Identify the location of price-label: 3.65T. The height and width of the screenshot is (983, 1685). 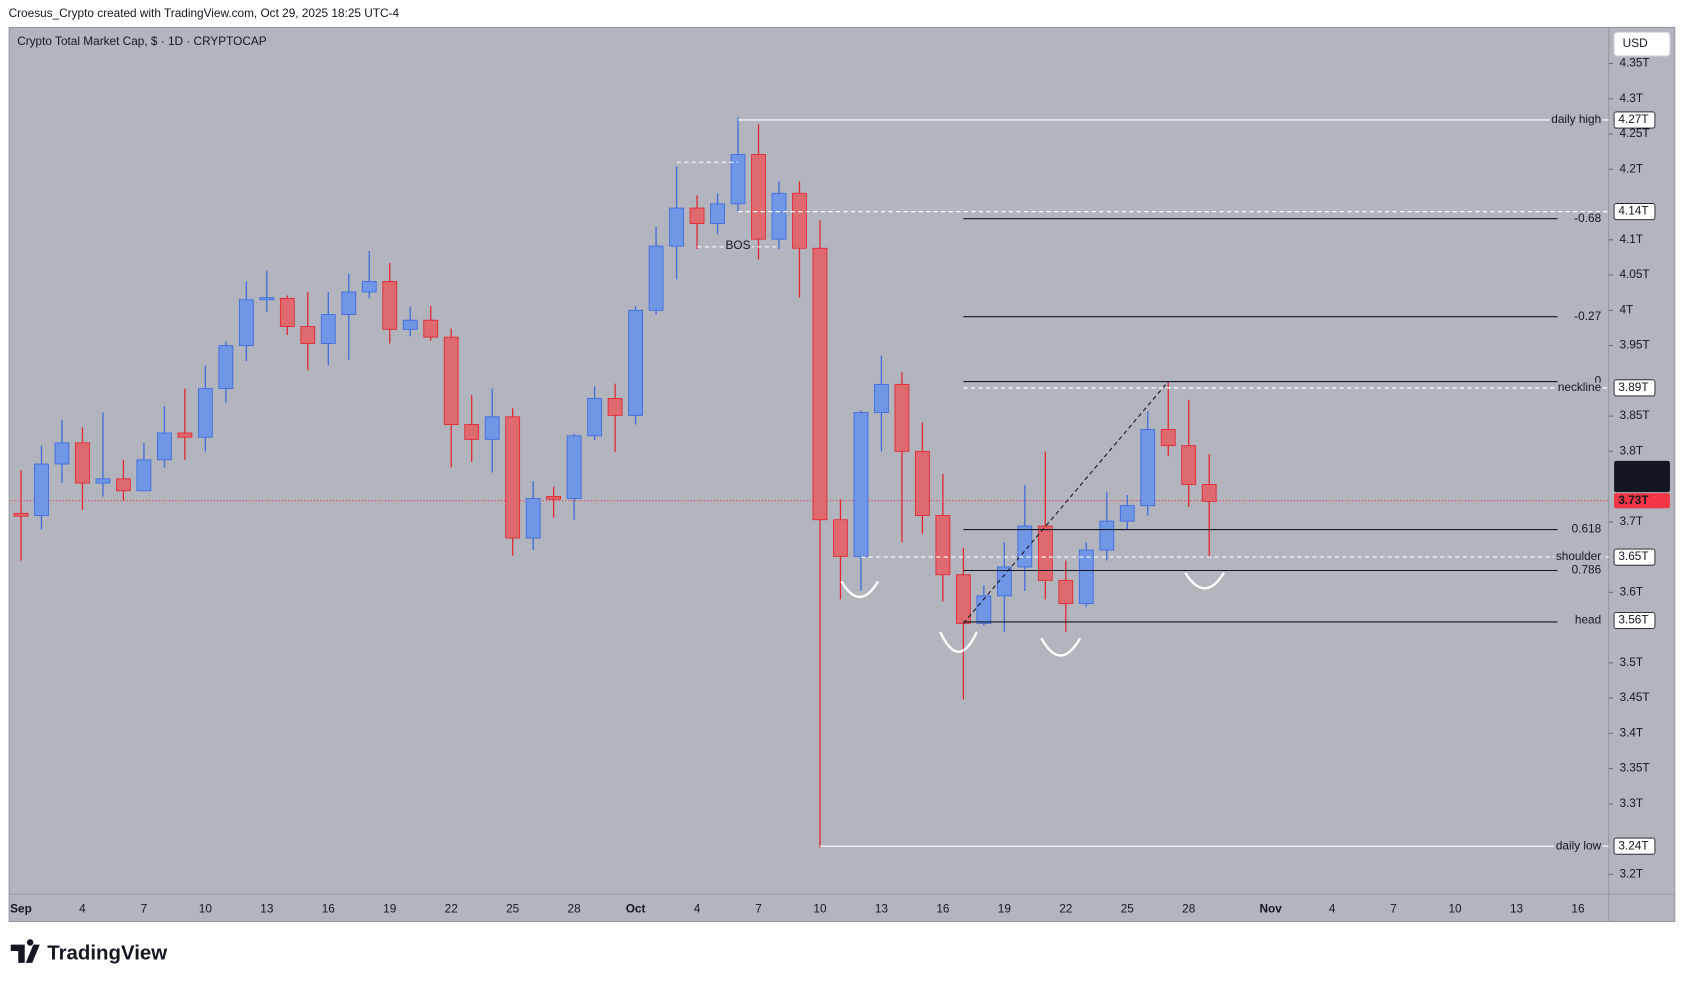
(1633, 556).